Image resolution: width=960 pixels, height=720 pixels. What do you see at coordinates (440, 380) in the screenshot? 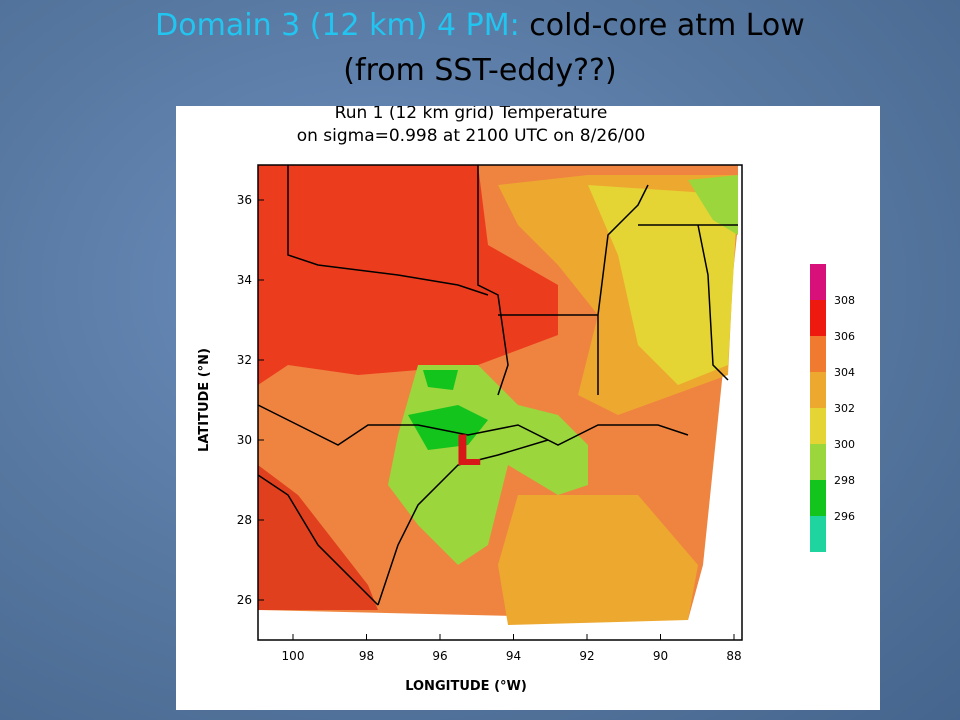
I see `region-cold2` at bounding box center [440, 380].